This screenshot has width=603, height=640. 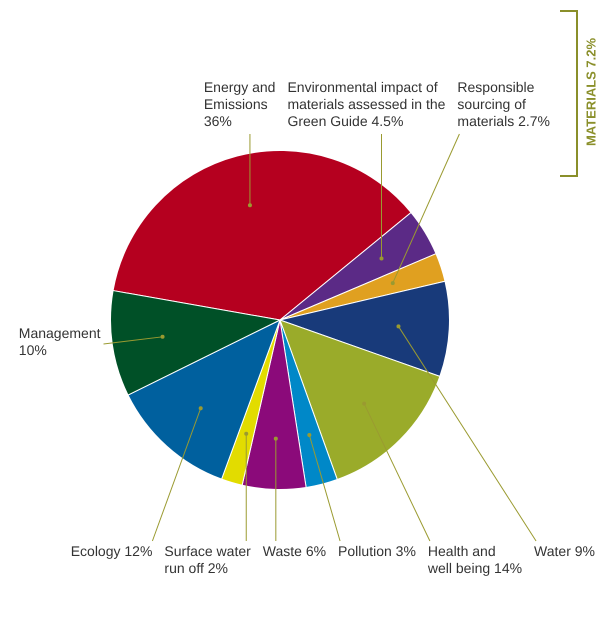 What do you see at coordinates (474, 559) in the screenshot?
I see `slice-label: Health and well being 14%` at bounding box center [474, 559].